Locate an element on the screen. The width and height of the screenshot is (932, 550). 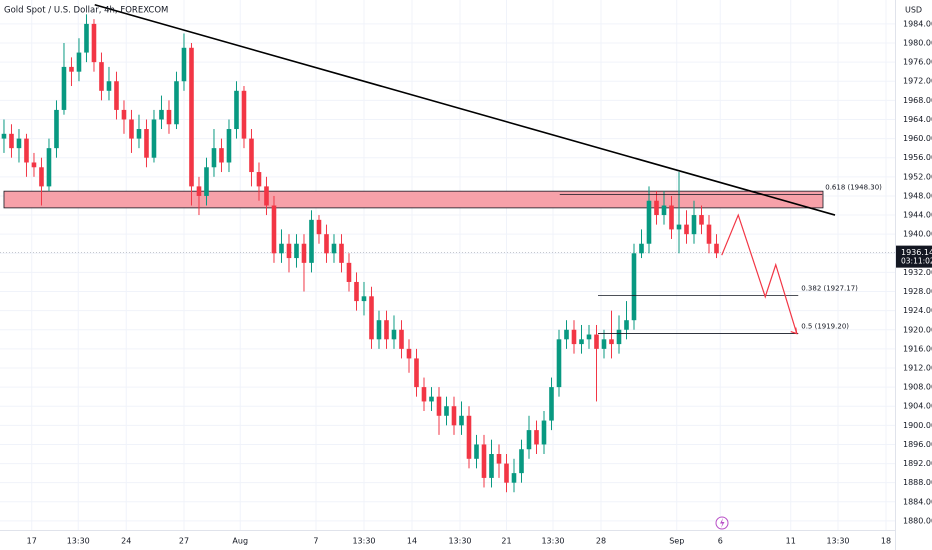
y-tick-label: 1960.00 is located at coordinates (917, 138).